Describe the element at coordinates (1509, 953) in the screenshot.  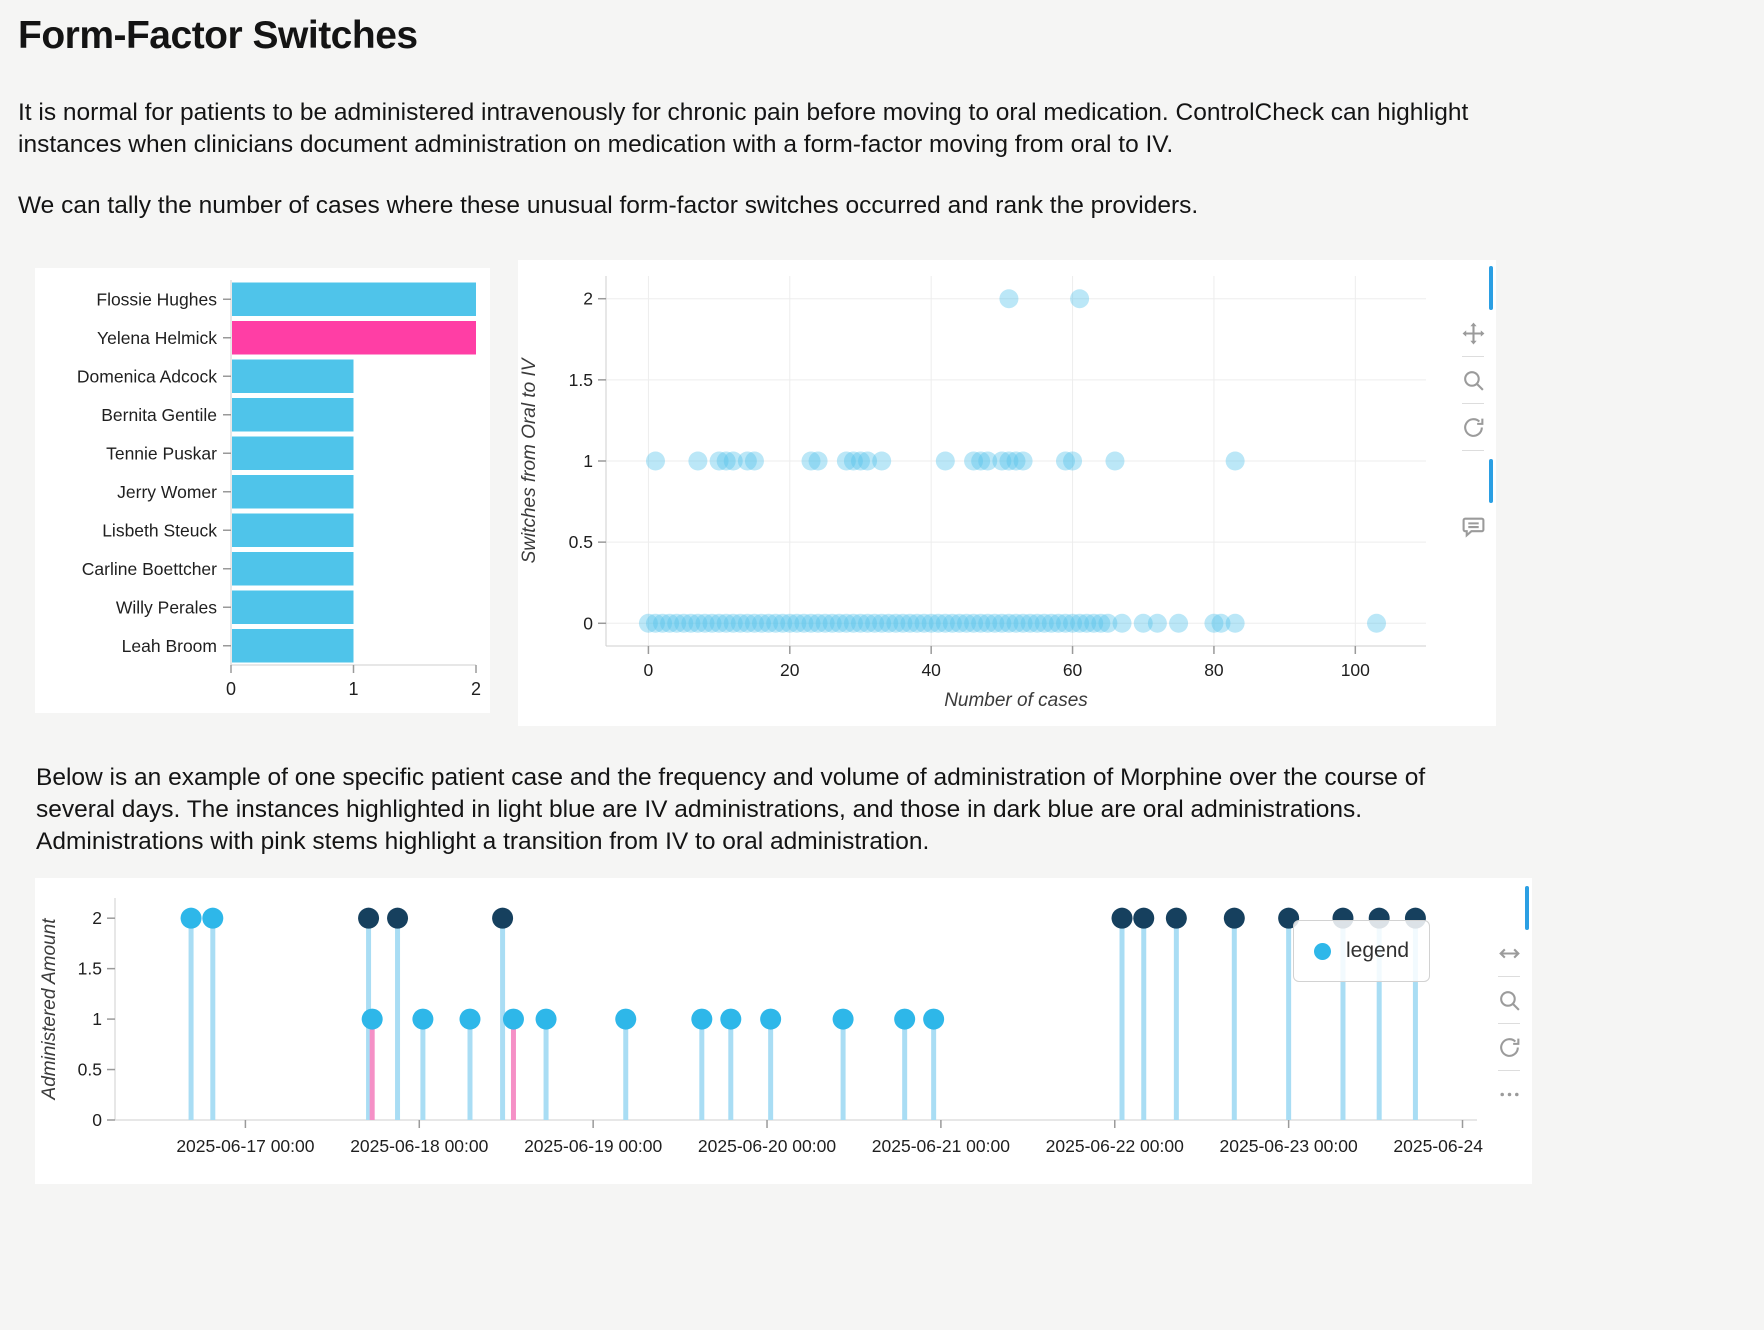
I see `pan-horizontal-tool-button` at that location.